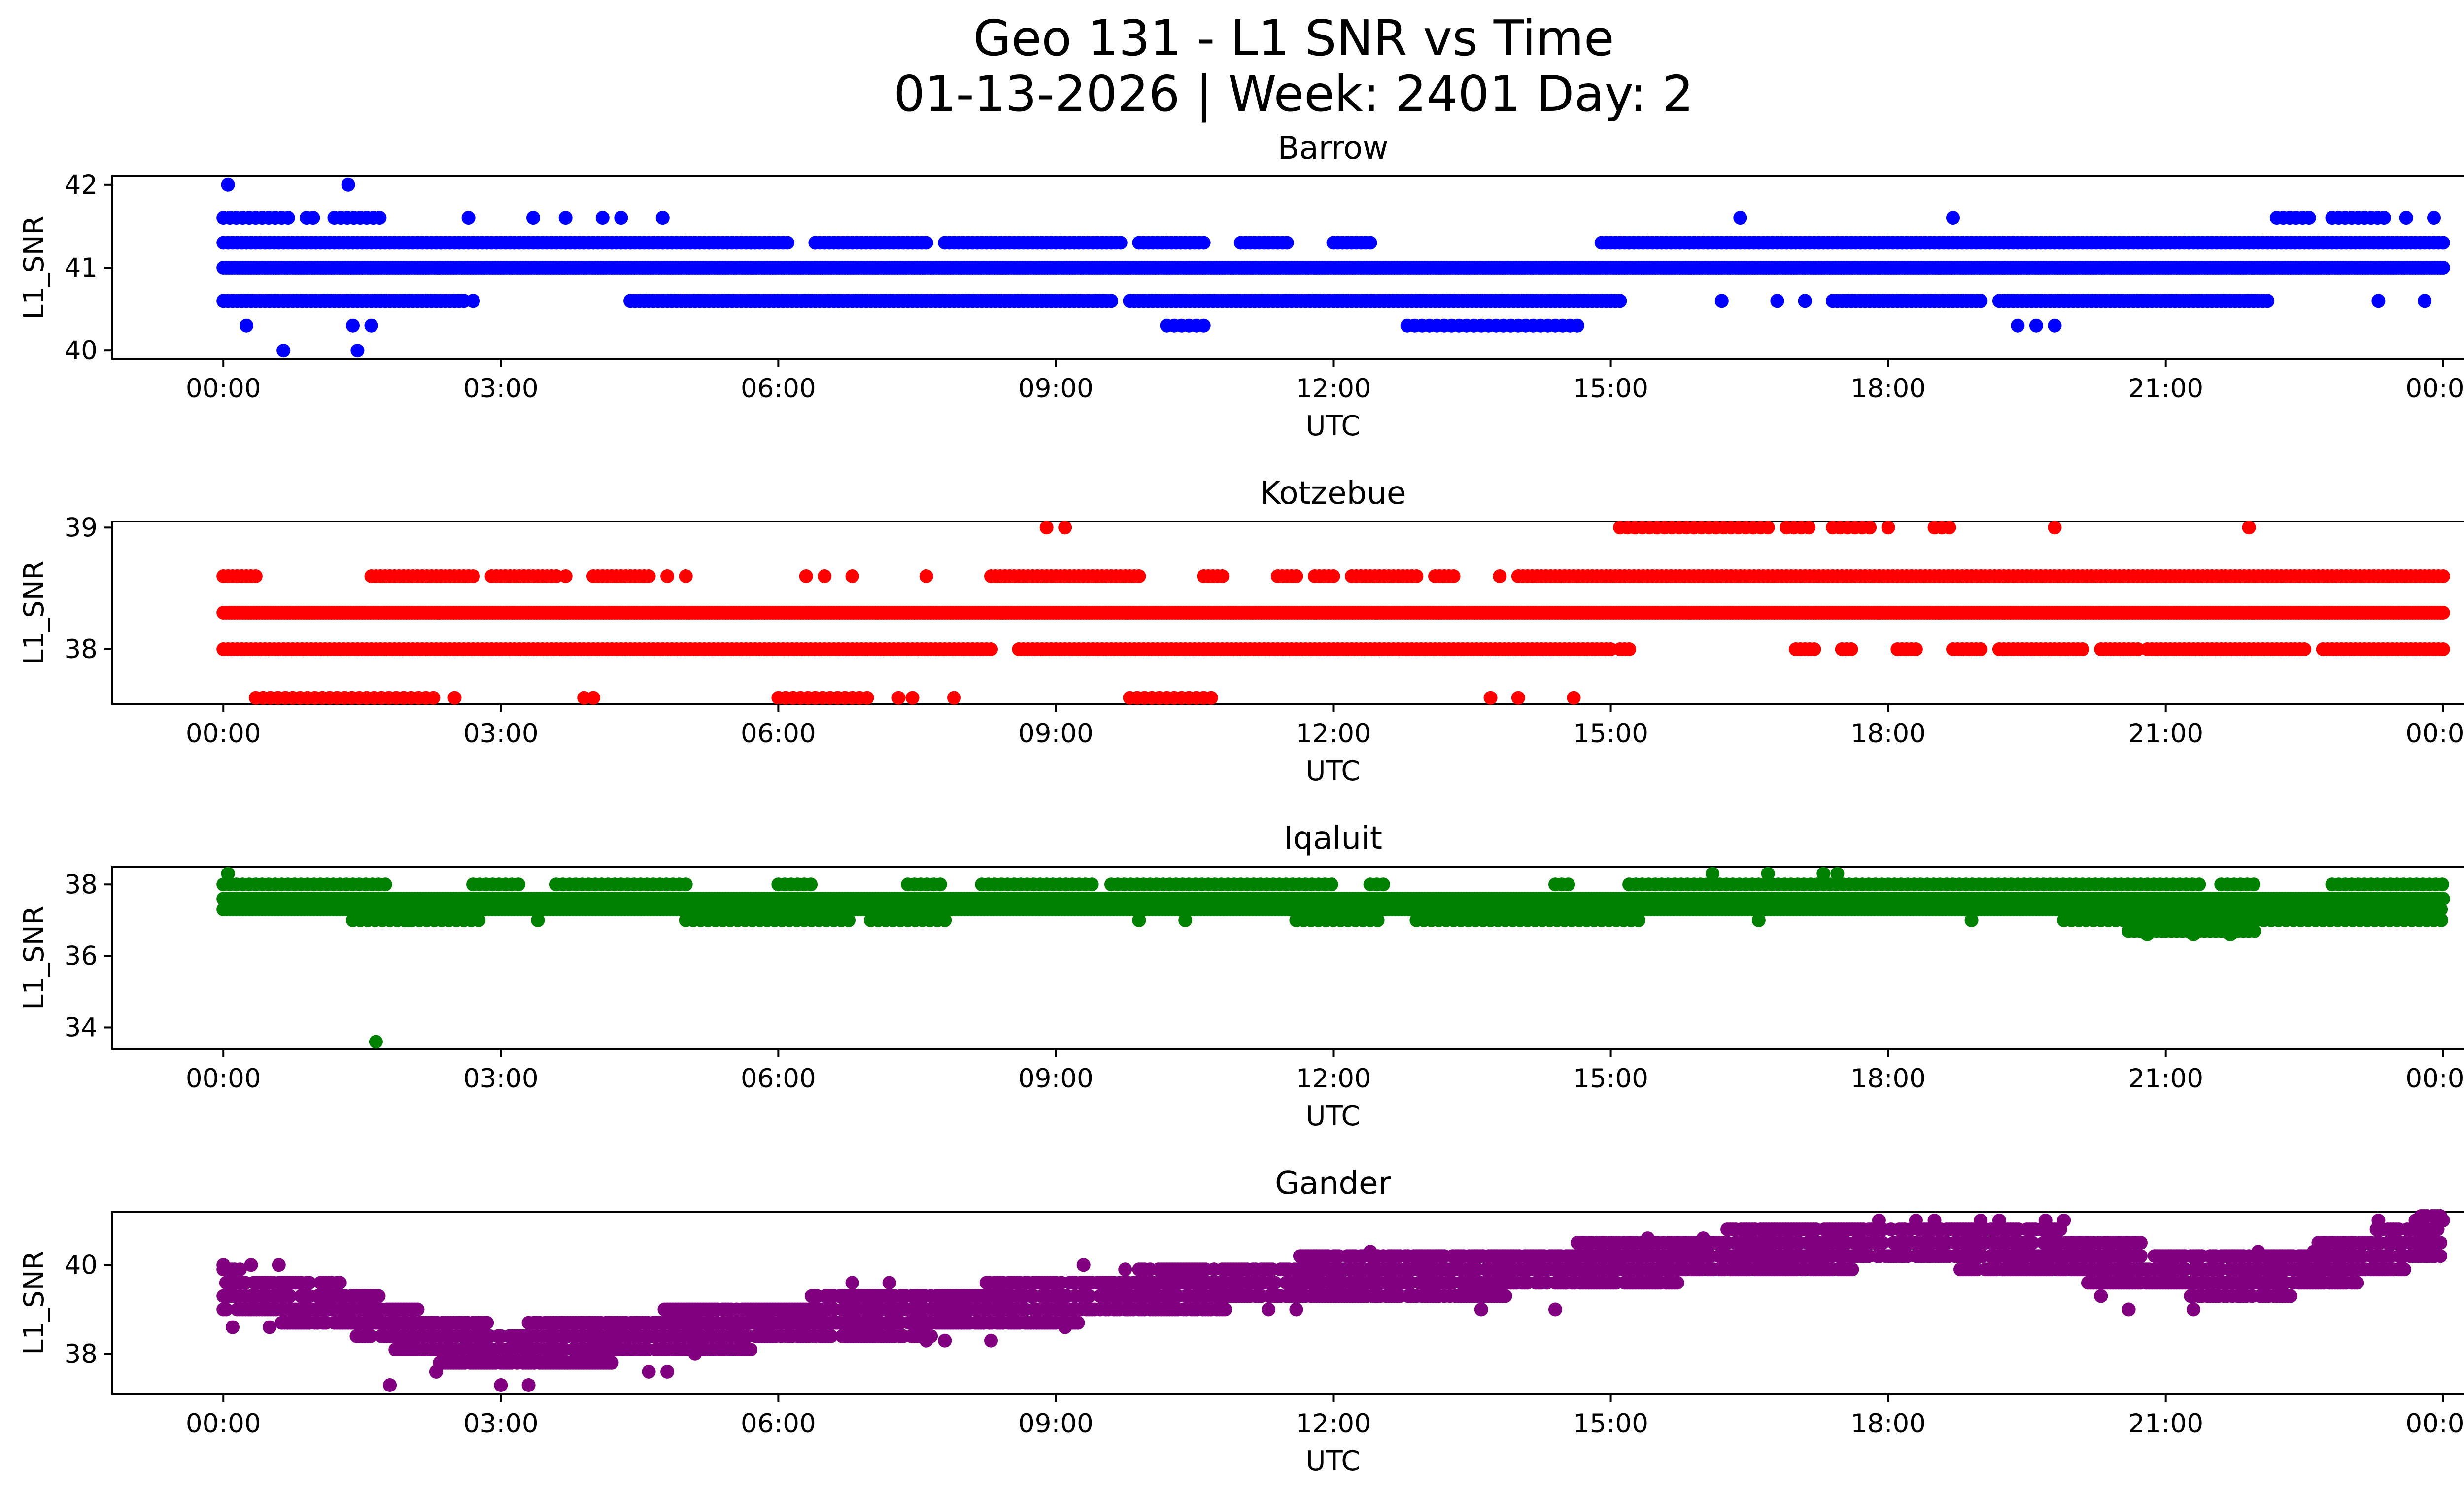  I want to click on x-axis-label-barrow: UTC, so click(1332, 426).